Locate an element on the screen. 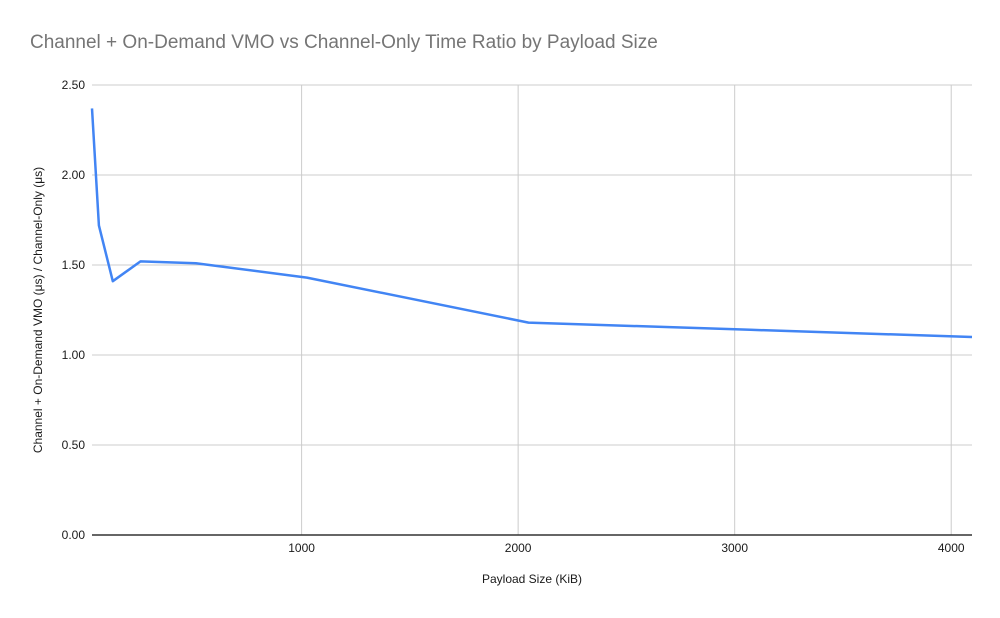  y-tick-label: 1.00 is located at coordinates (74, 355).